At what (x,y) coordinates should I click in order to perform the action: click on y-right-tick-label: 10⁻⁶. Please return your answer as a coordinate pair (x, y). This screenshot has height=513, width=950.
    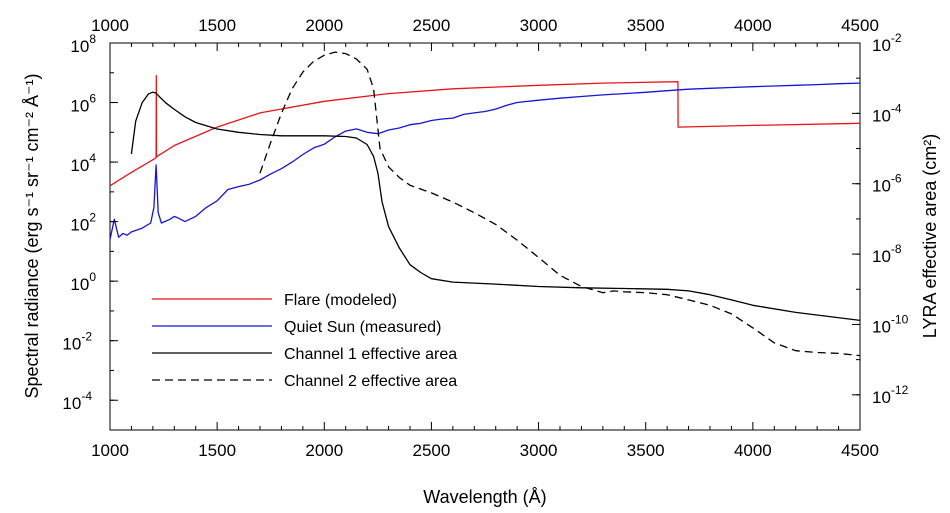
    Looking at the image, I should click on (887, 184).